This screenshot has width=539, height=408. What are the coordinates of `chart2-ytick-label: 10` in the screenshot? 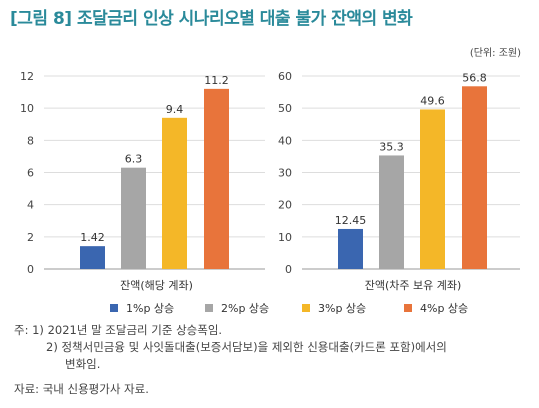 It's located at (285, 237).